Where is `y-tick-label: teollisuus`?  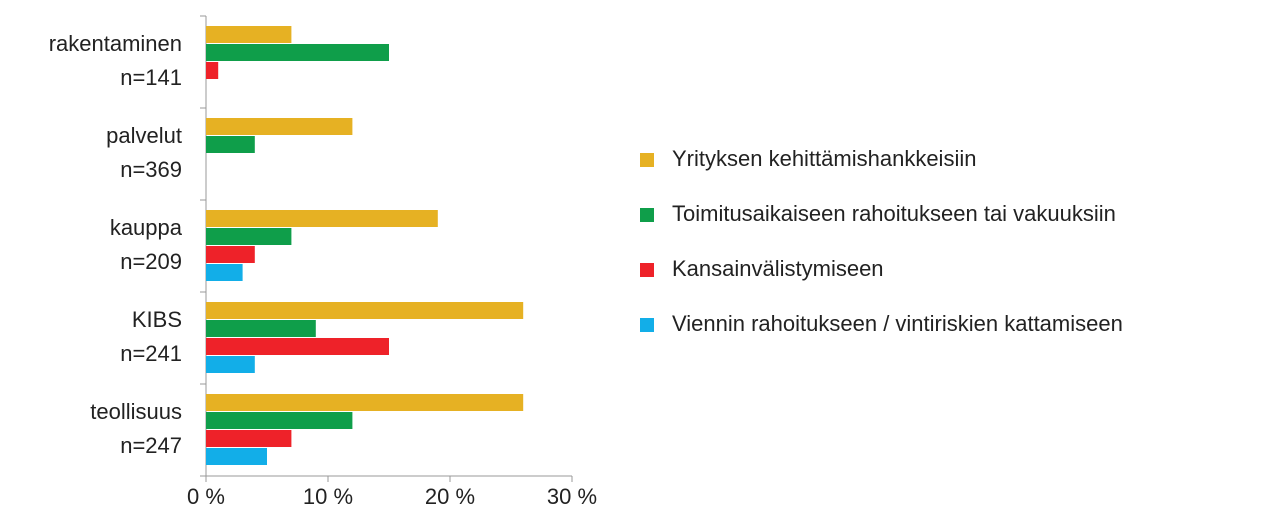
y-tick-label: teollisuus is located at coordinates (136, 411).